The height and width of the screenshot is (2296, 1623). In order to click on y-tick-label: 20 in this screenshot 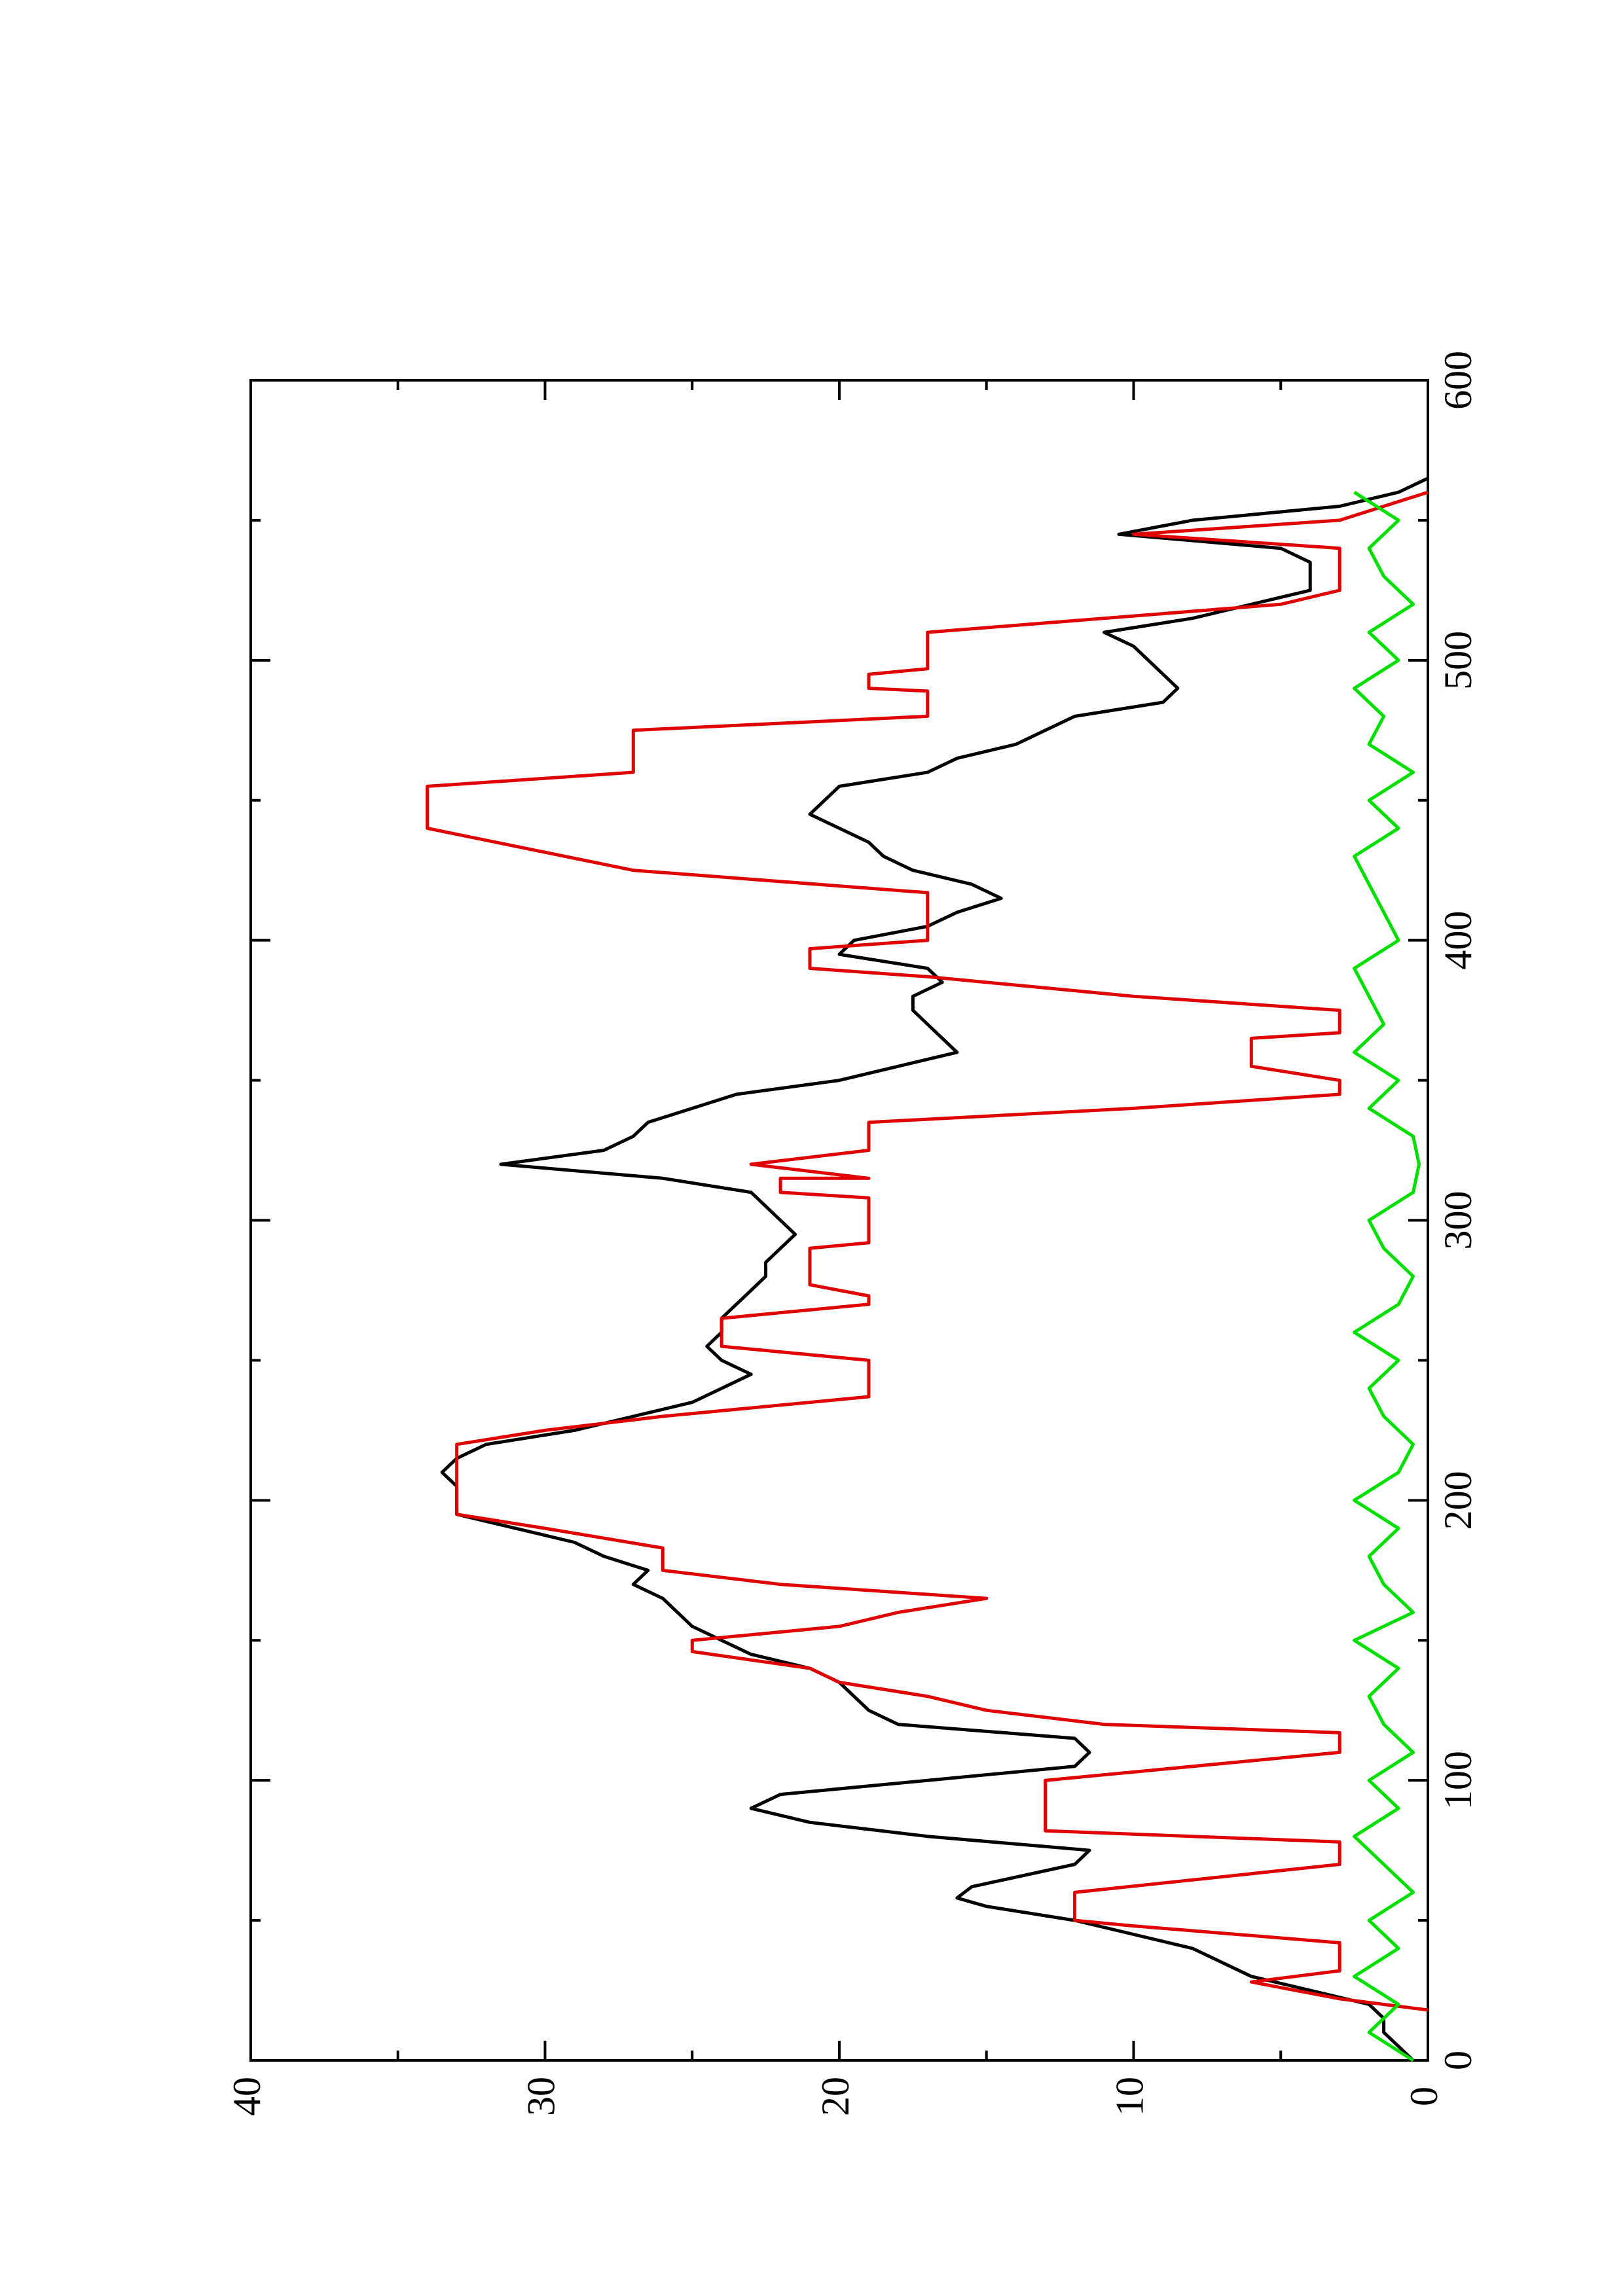, I will do `click(835, 2096)`.